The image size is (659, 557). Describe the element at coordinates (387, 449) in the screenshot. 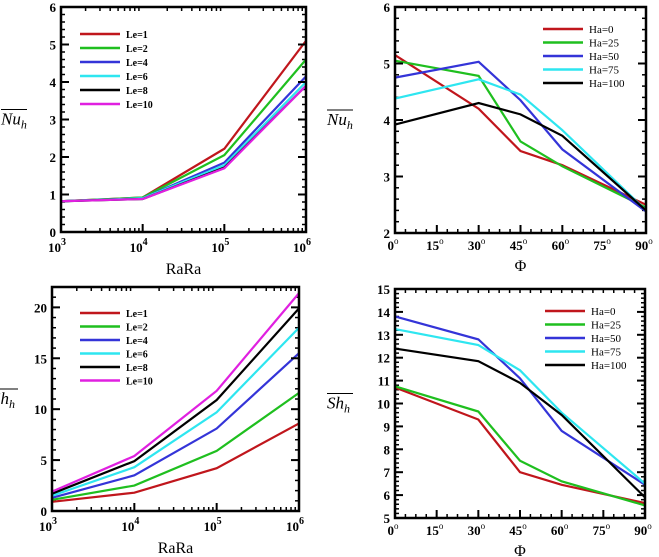

I see `y-tick-label: 8` at that location.